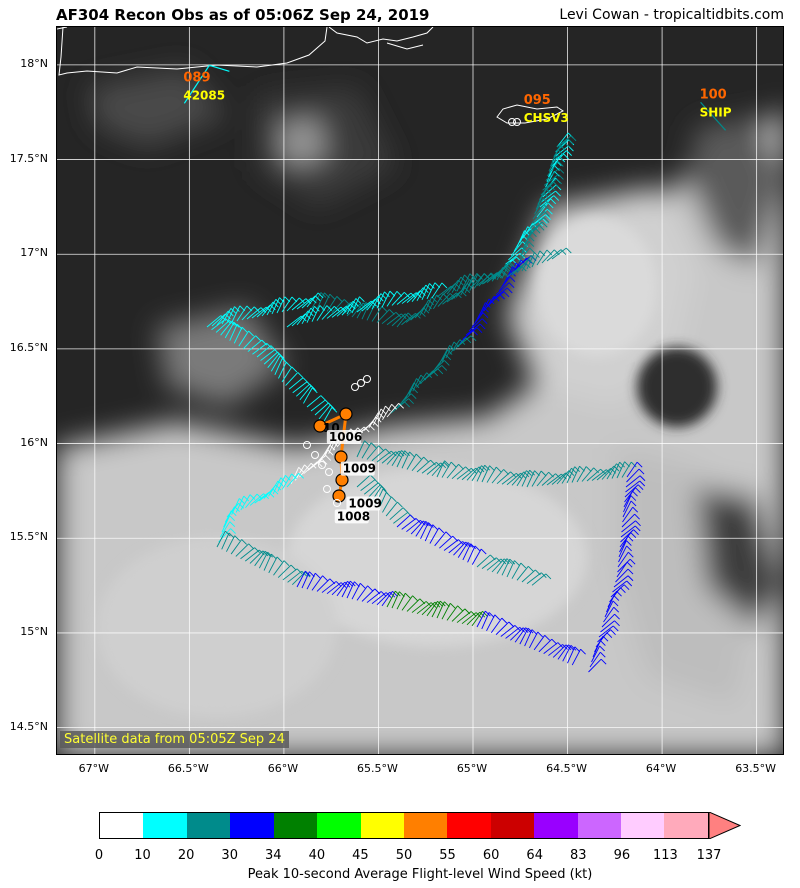  Describe the element at coordinates (709, 855) in the screenshot. I see `colorbar-tick-label: 137` at that location.